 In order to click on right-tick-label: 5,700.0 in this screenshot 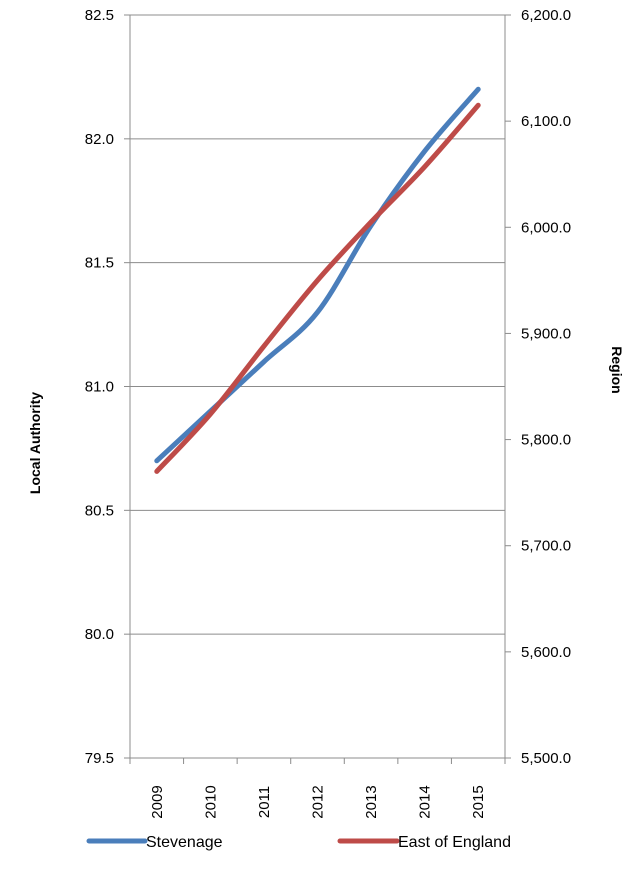, I will do `click(546, 546)`.